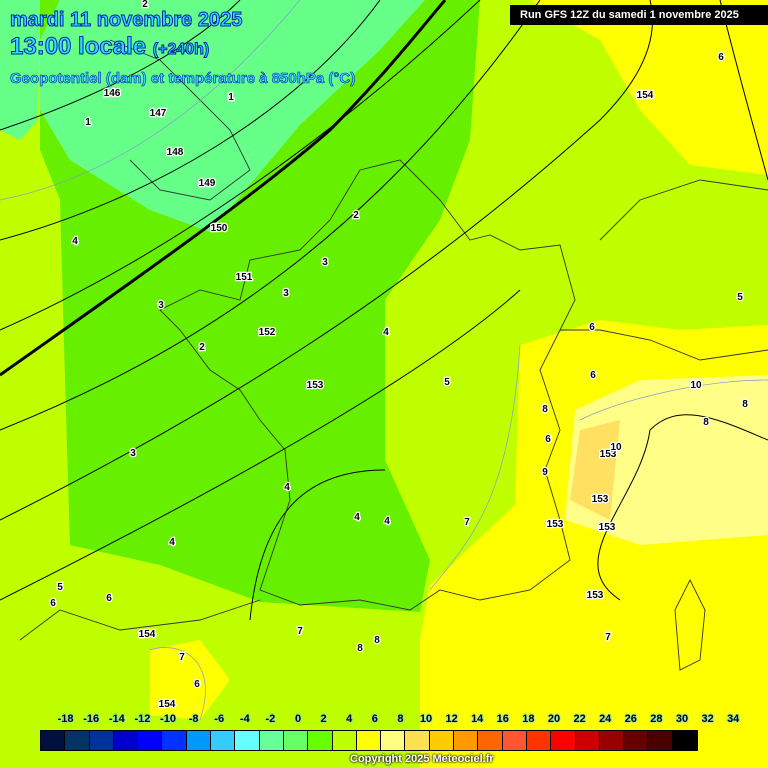 The width and height of the screenshot is (768, 768). What do you see at coordinates (682, 719) in the screenshot?
I see `legend-tick: 30` at bounding box center [682, 719].